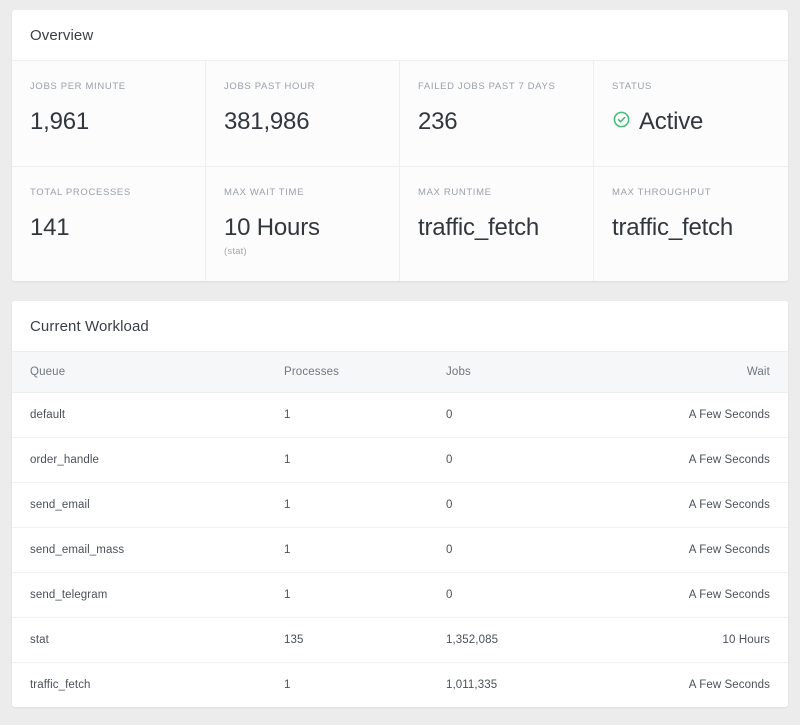 This screenshot has width=800, height=725. I want to click on stat-cell: FAILED JOBS PAST 7 DAYS 236, so click(497, 114).